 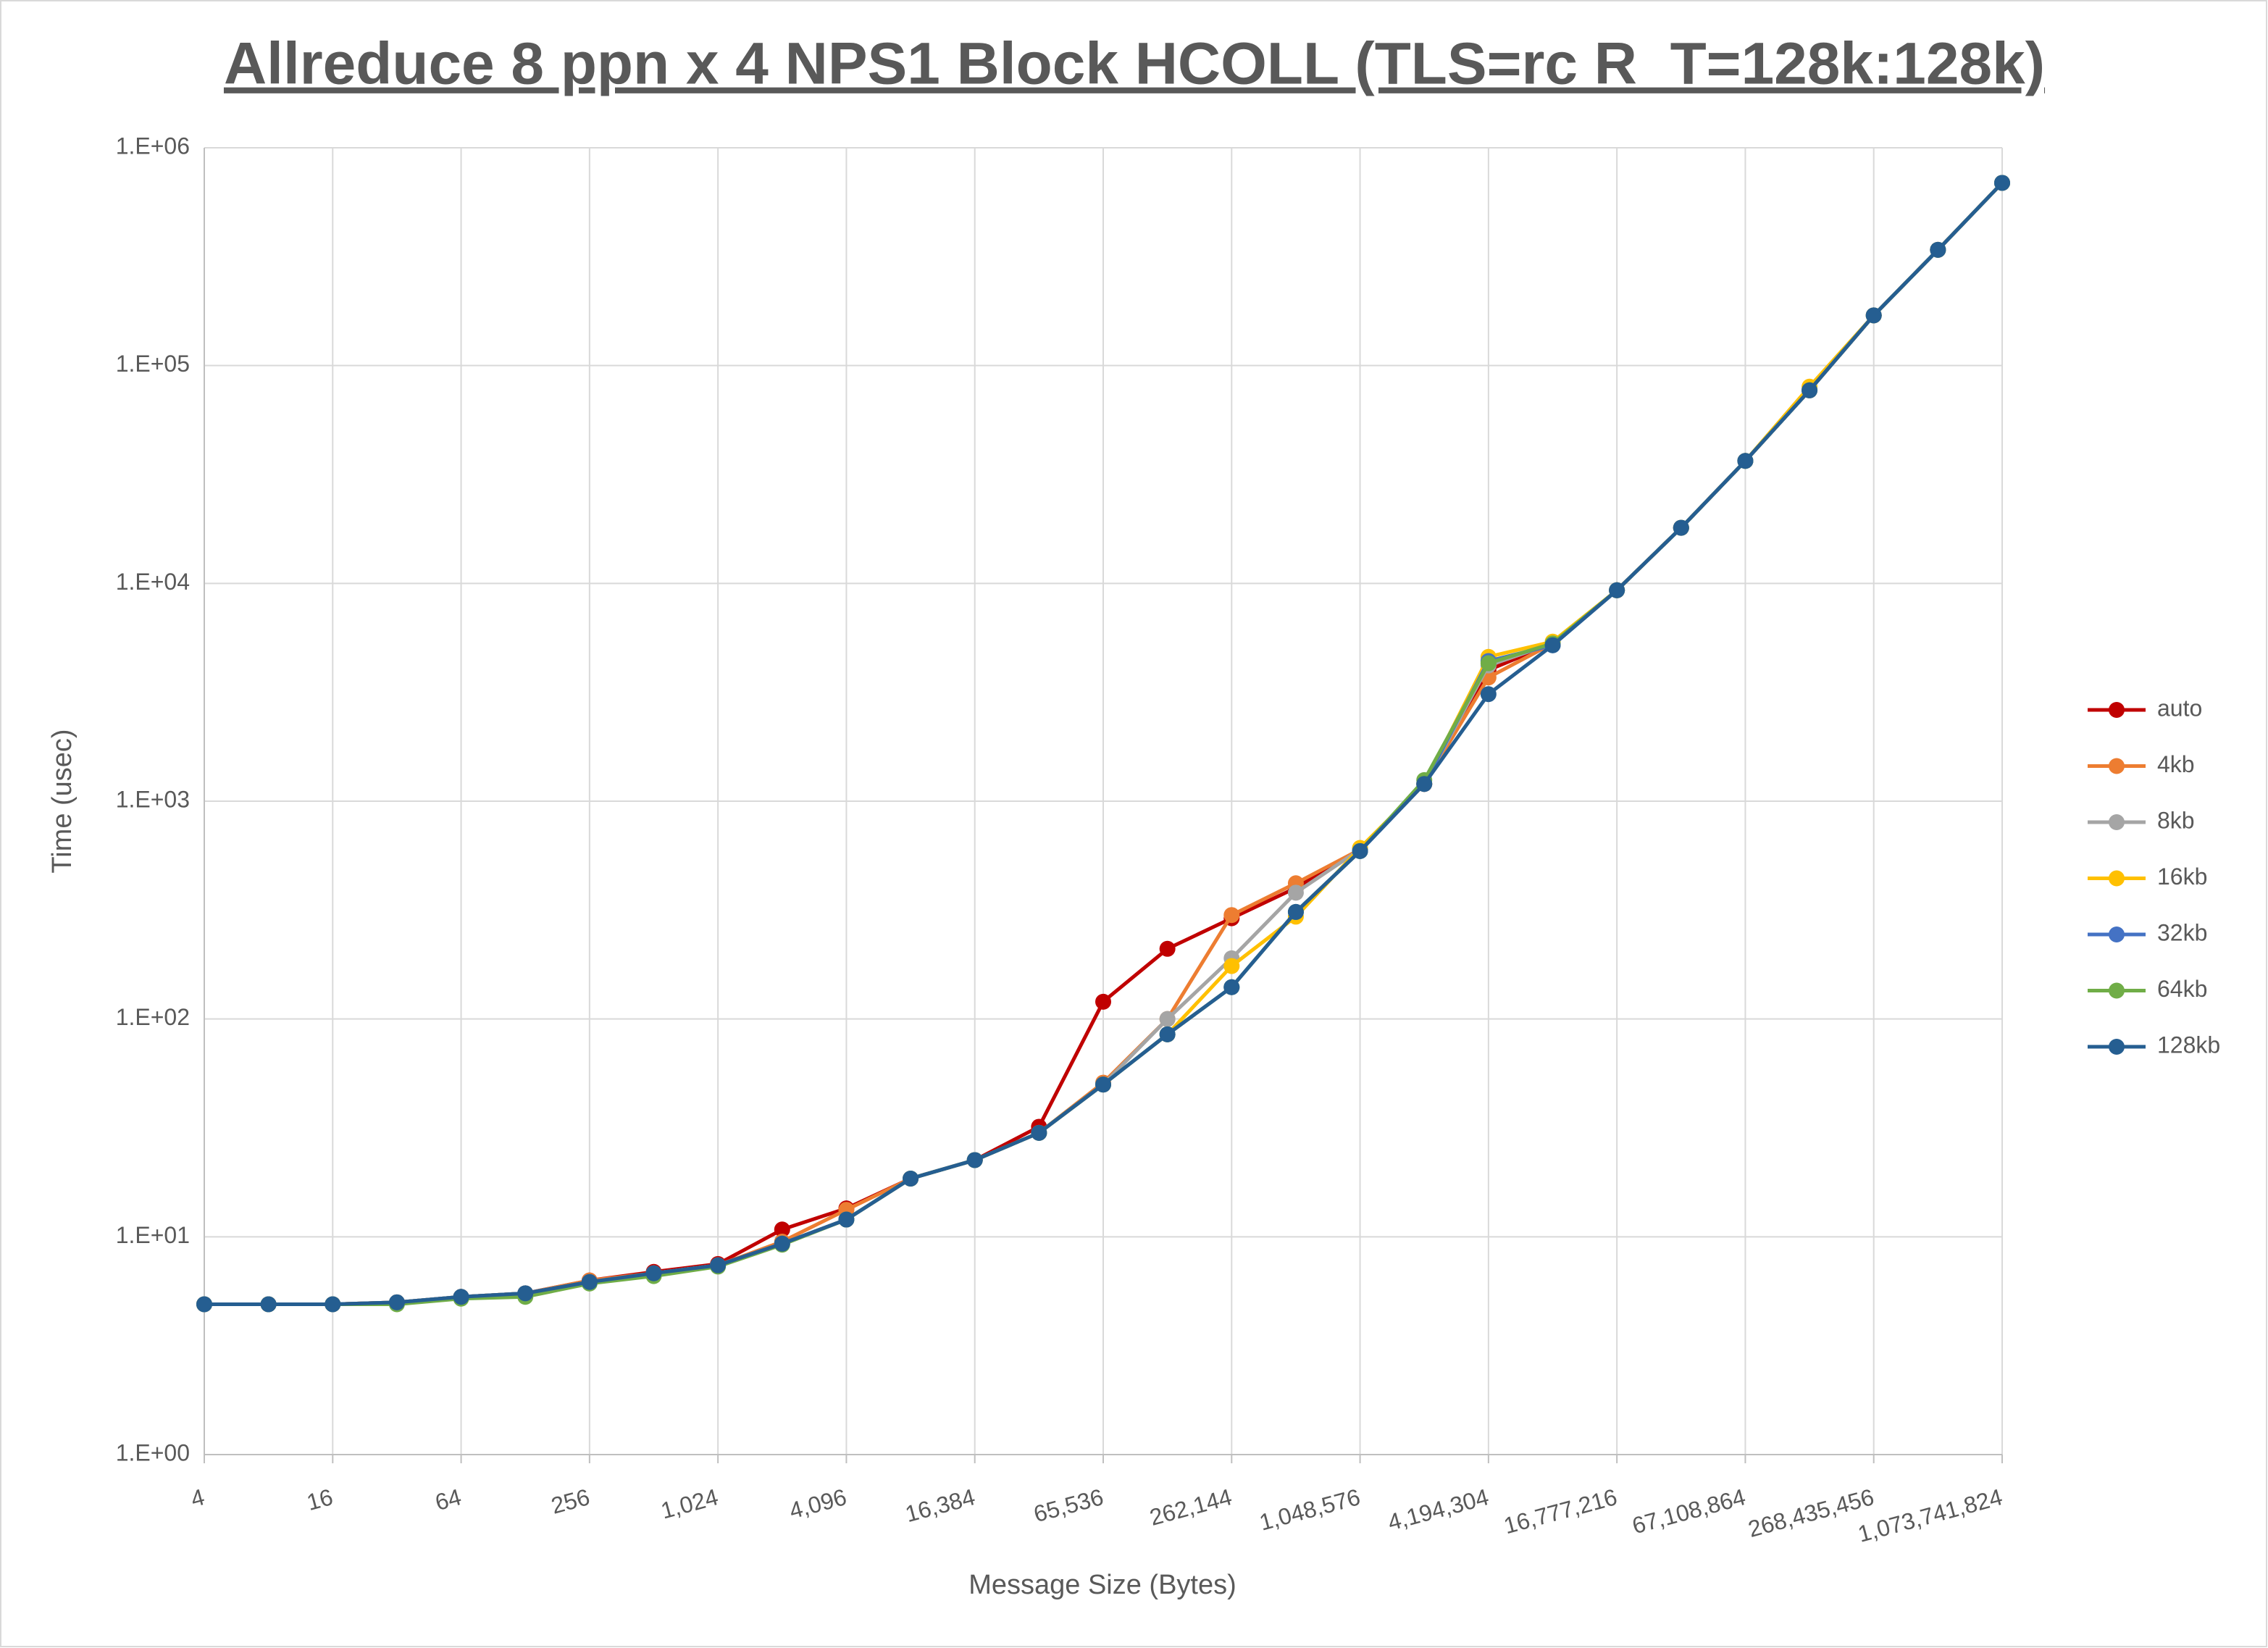 What do you see at coordinates (153, 146) in the screenshot?
I see `y-tick-label: 1.E+06` at bounding box center [153, 146].